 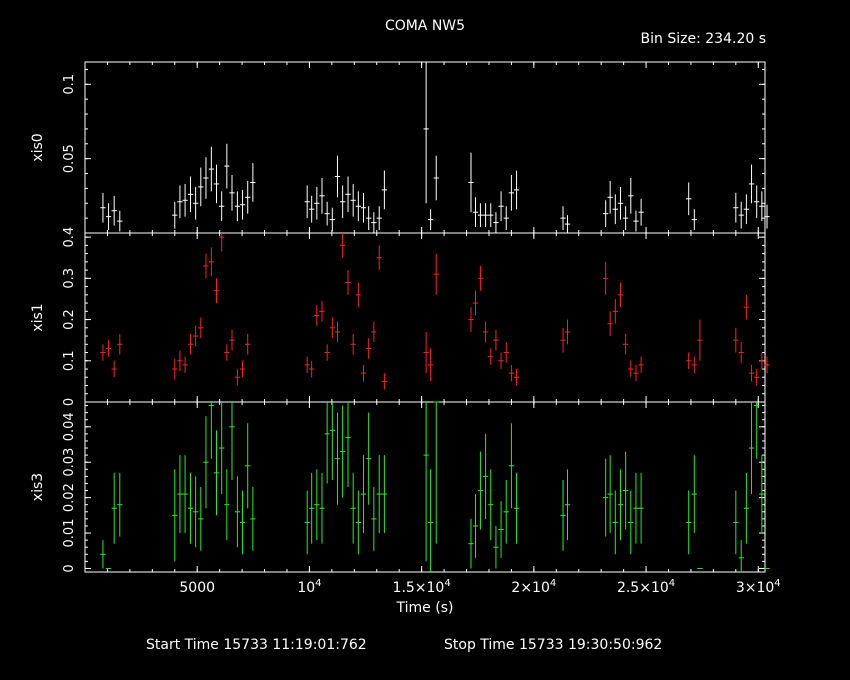 I want to click on start-time-label: Start Time 15733 11:19:01:762, so click(x=256, y=645).